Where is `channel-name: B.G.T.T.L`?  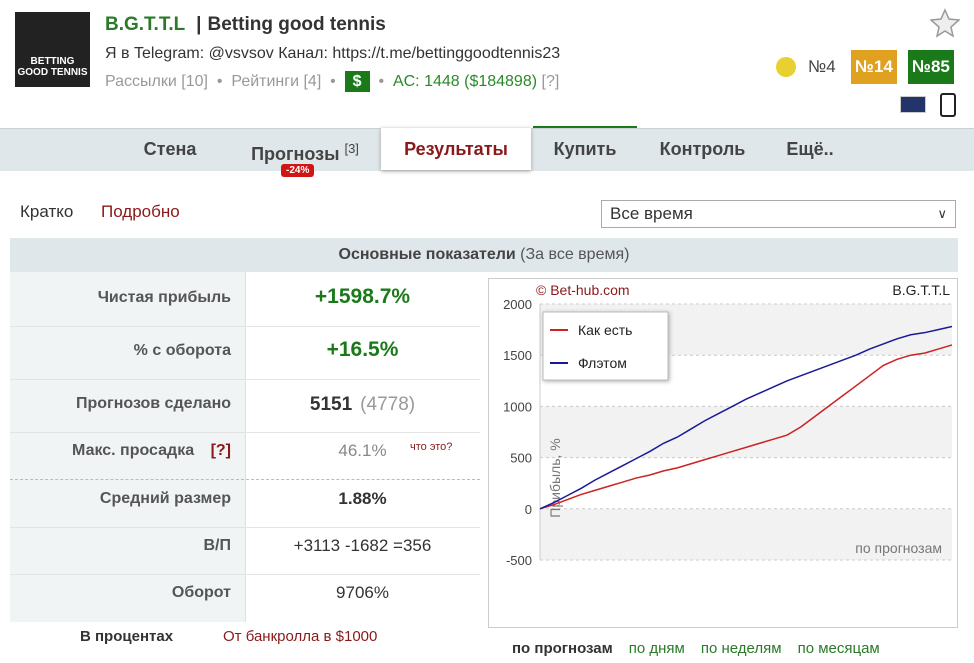
channel-name: B.G.T.T.L is located at coordinates (145, 24).